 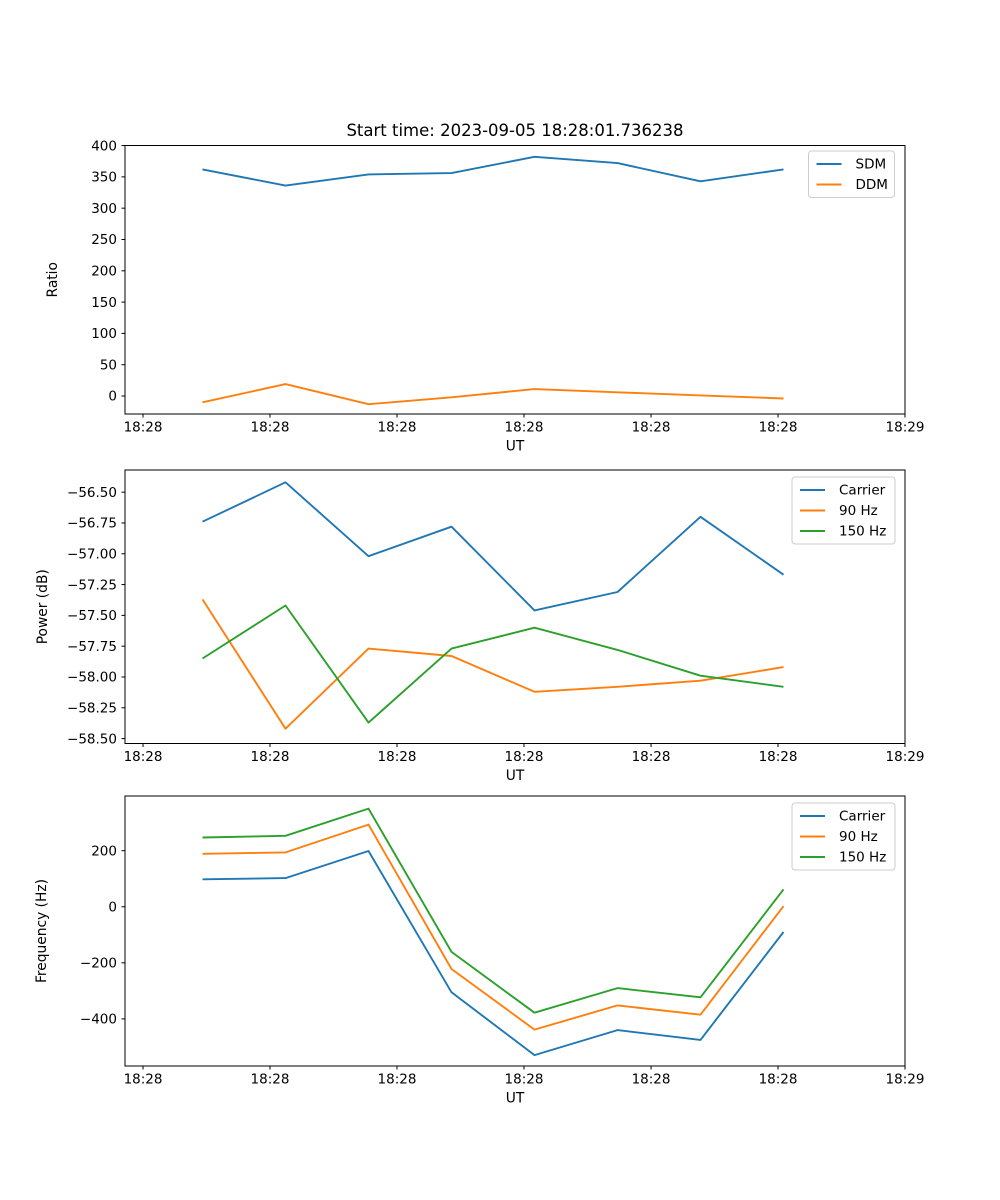 What do you see at coordinates (92, 616) in the screenshot?
I see `y-tick-label: −57.50` at bounding box center [92, 616].